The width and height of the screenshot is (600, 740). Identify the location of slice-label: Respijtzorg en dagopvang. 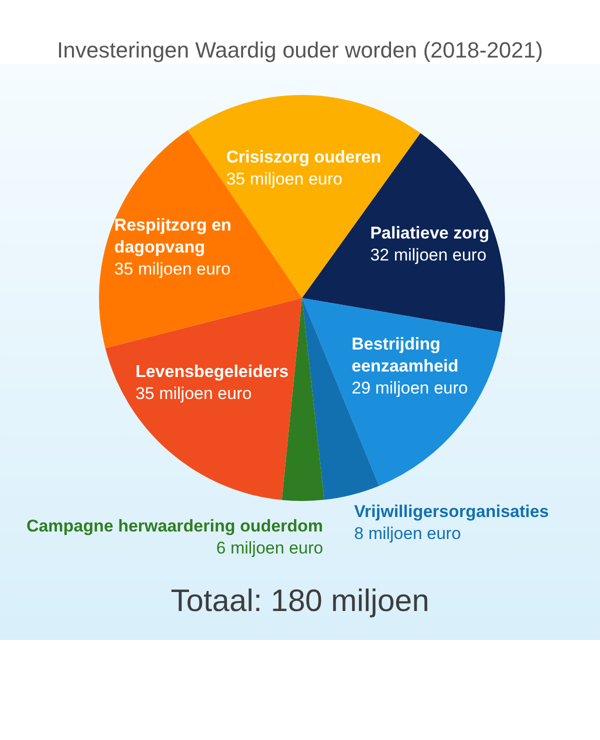
(173, 235).